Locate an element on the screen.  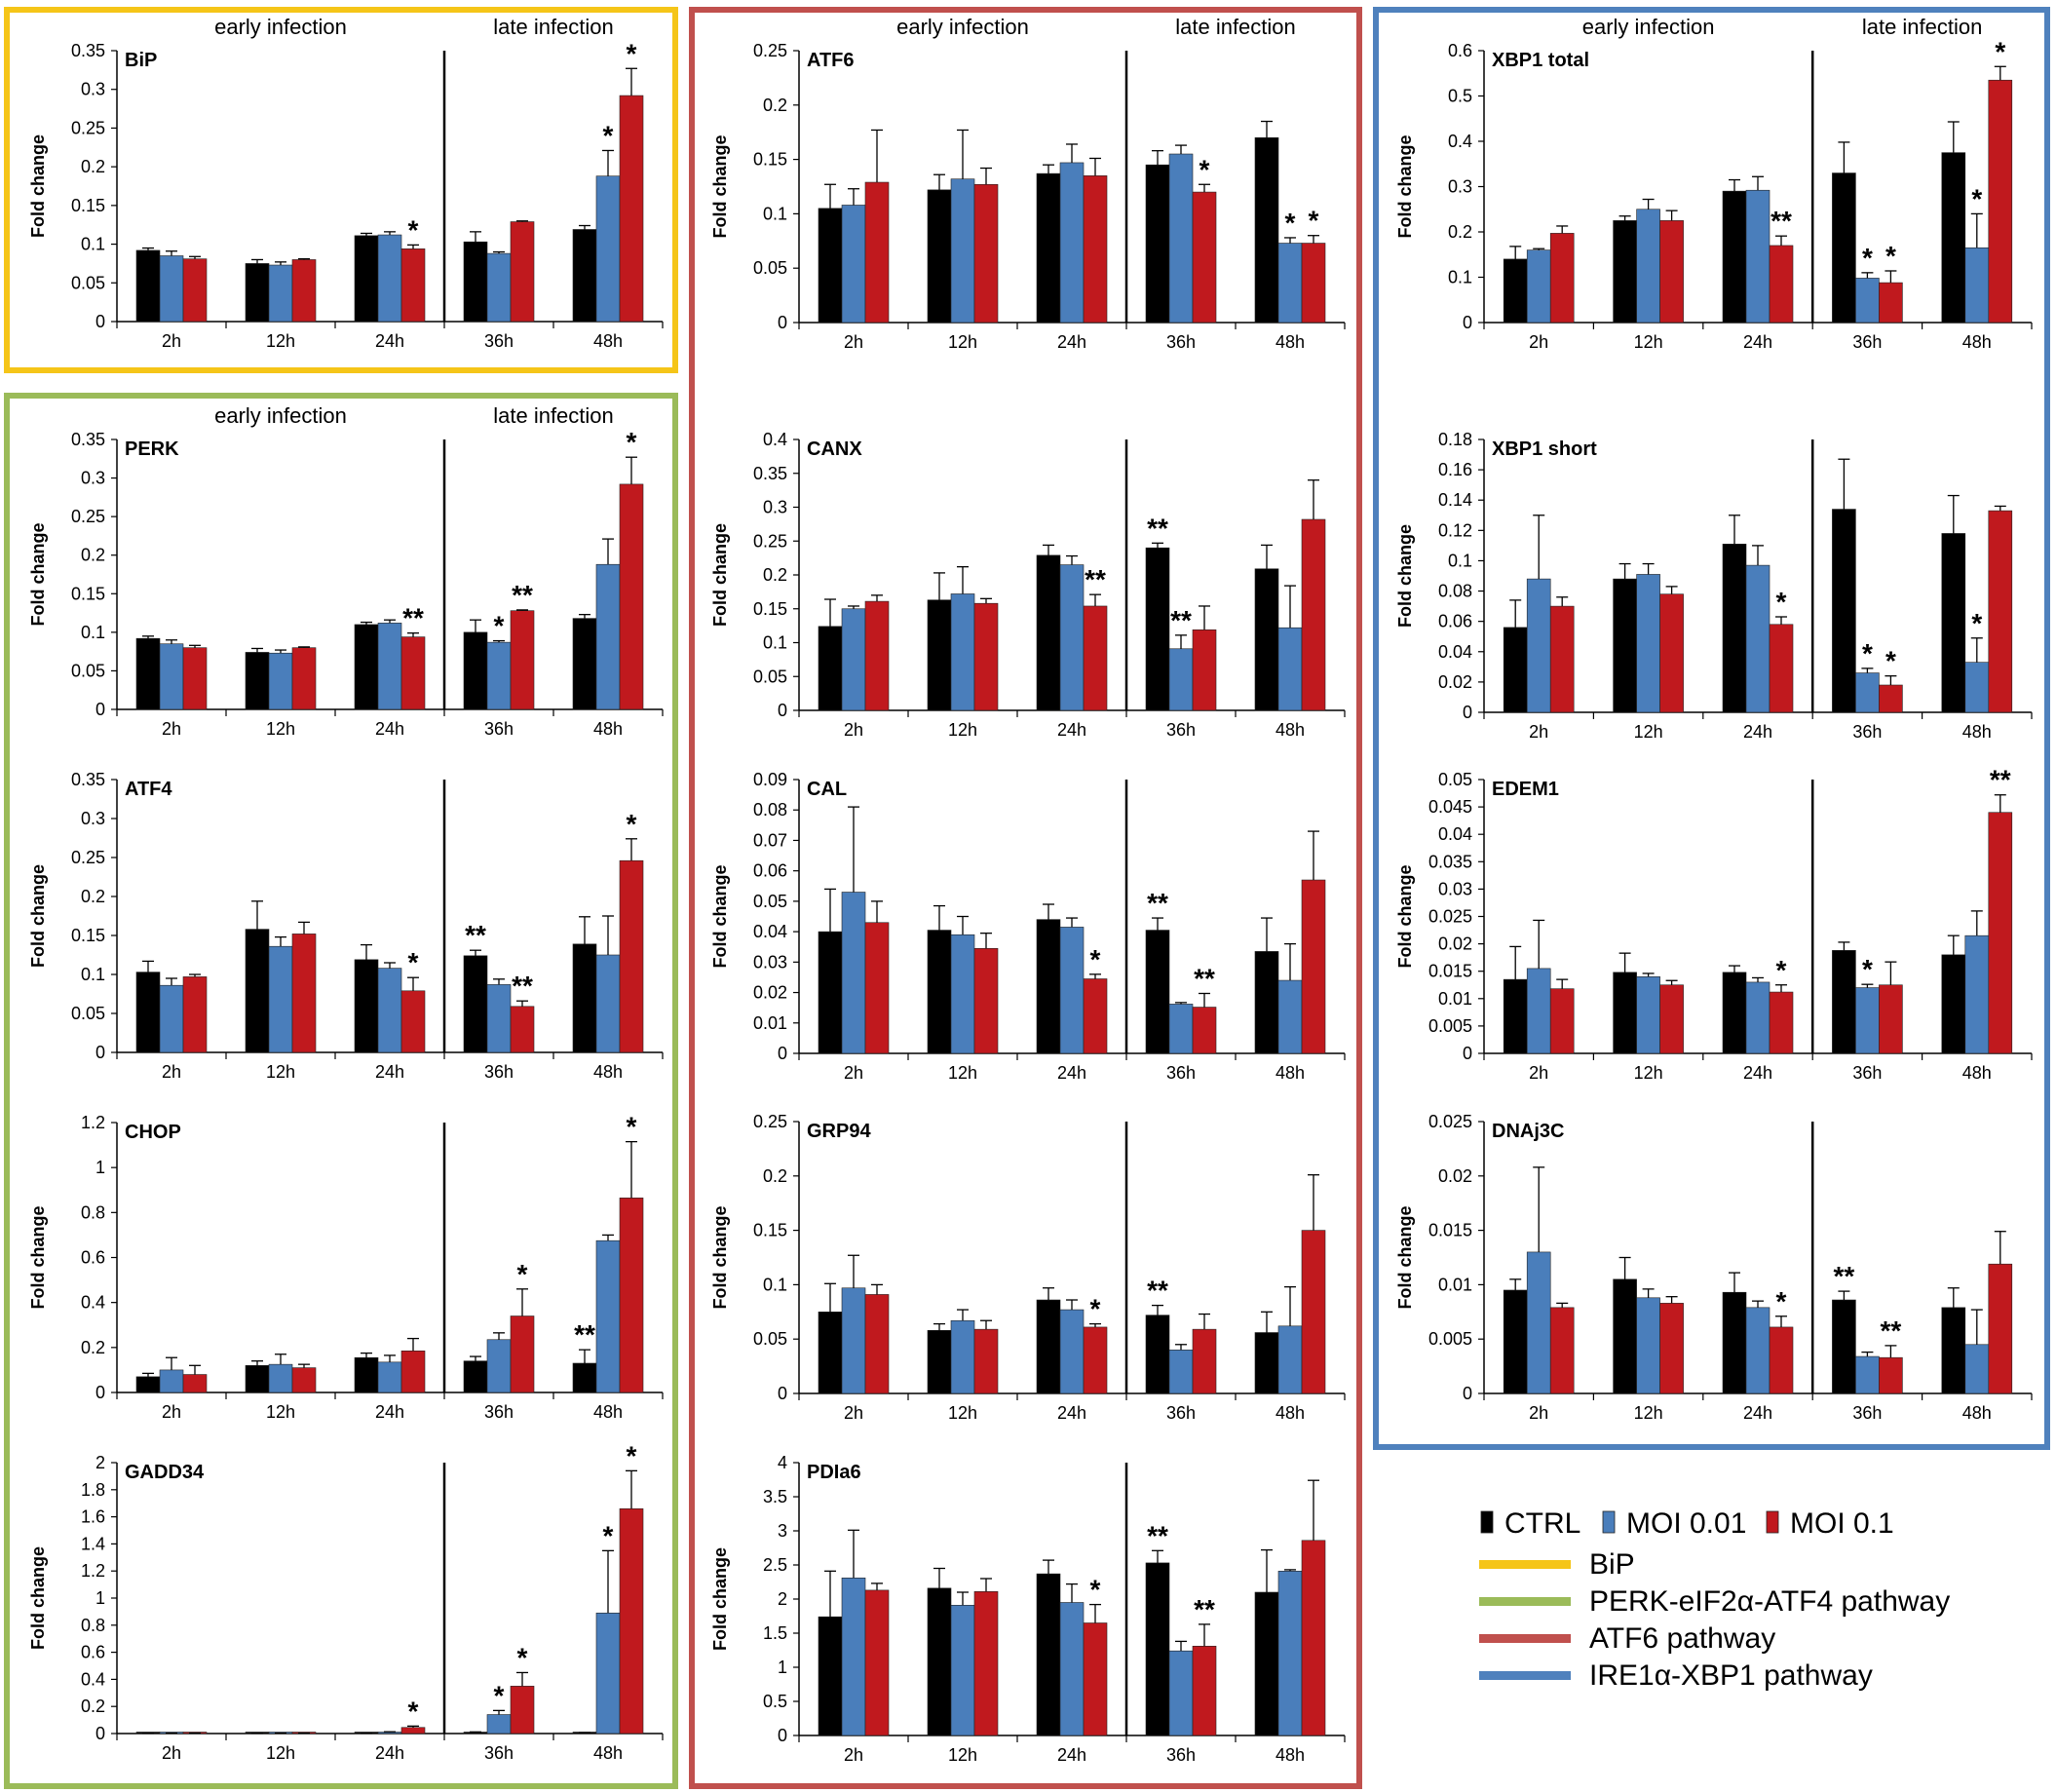
grp94-significance-star: ** is located at coordinates (1157, 1291).